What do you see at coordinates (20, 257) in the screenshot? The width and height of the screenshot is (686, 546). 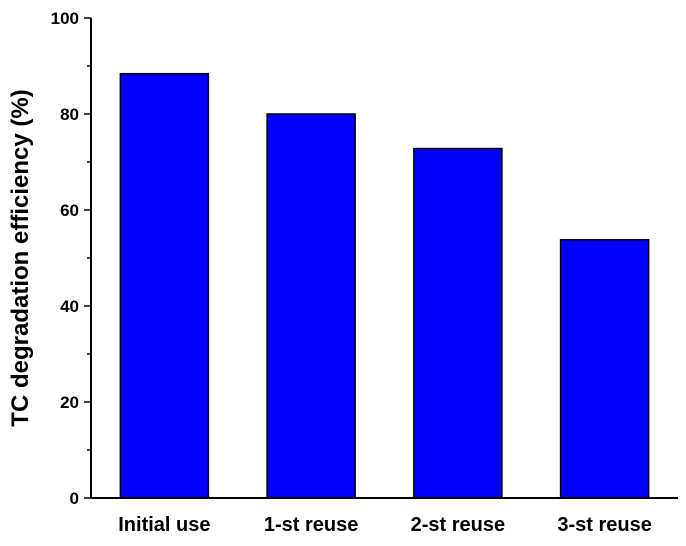 I see `y-axis-title: TC degradation efficiency (%)` at bounding box center [20, 257].